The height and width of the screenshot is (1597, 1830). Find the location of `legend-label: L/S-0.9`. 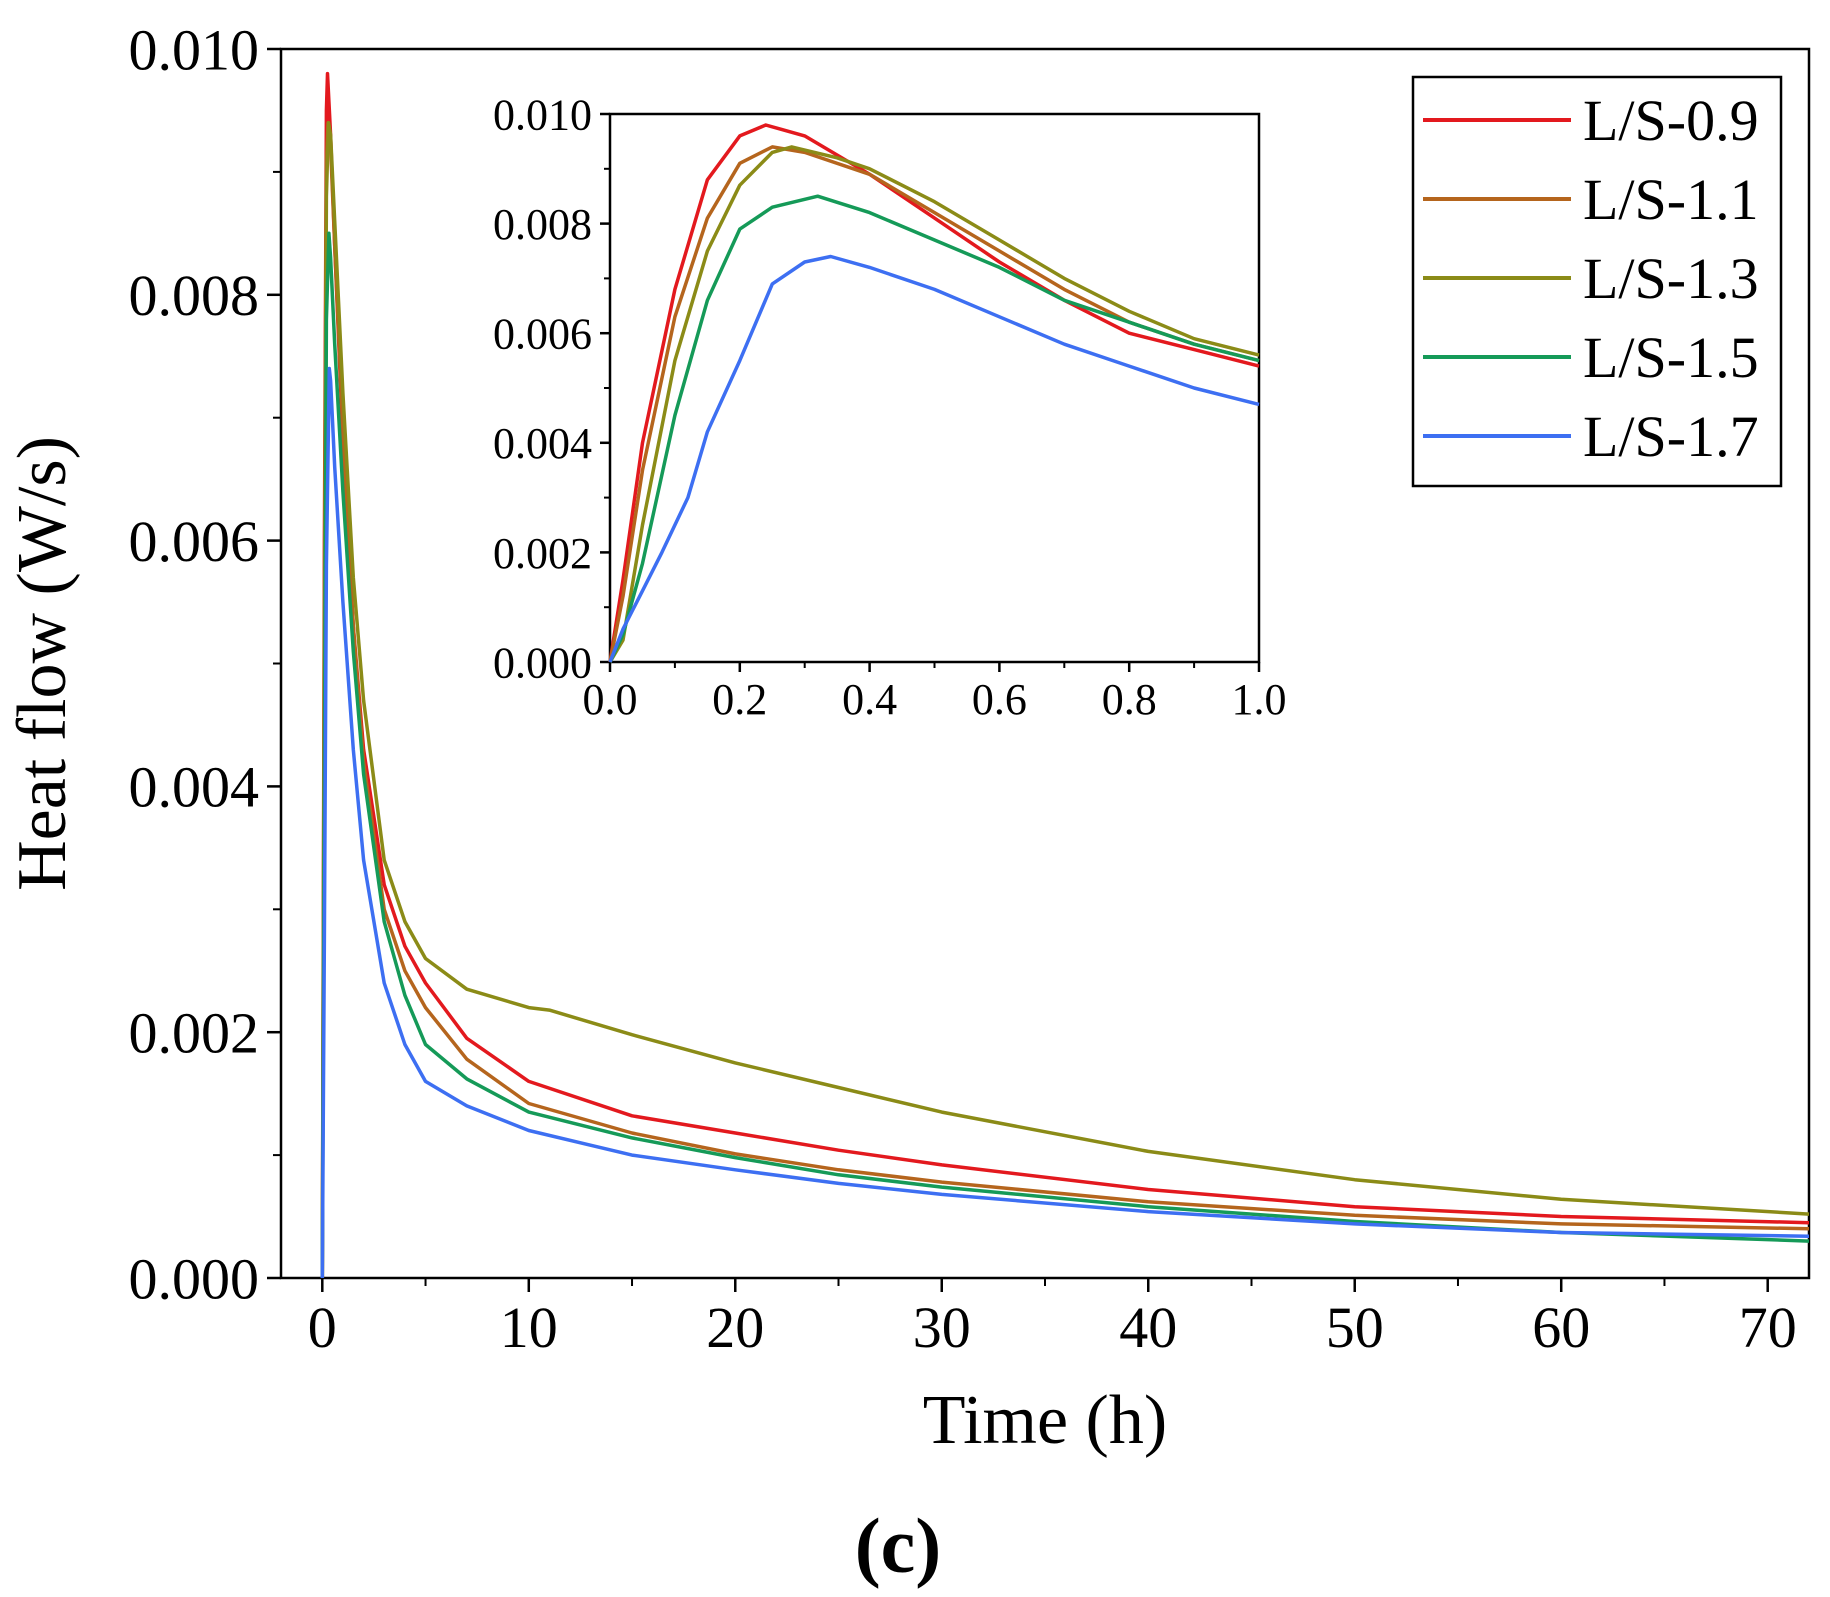

legend-label: L/S-0.9 is located at coordinates (1671, 120).